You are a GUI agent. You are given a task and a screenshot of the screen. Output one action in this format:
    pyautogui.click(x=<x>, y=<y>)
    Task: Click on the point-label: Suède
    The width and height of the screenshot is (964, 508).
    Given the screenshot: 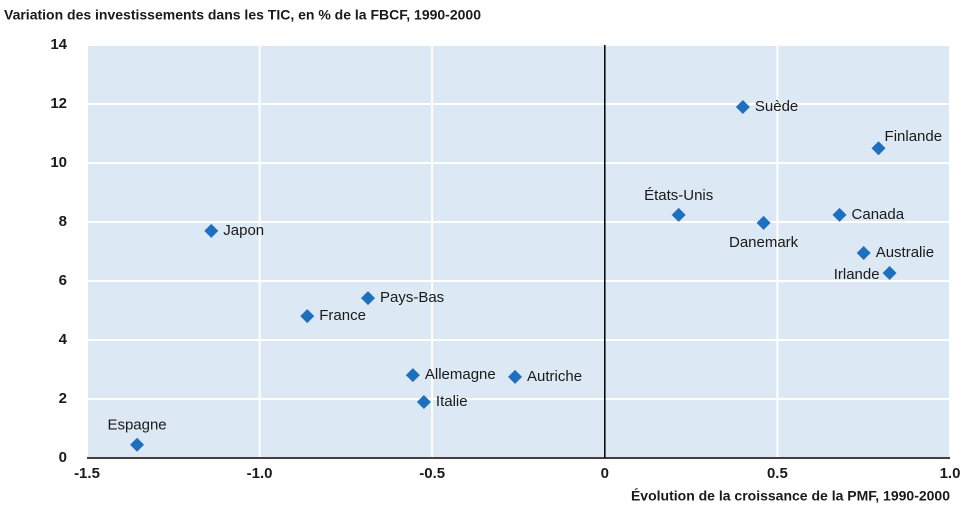 What is the action you would take?
    pyautogui.click(x=776, y=106)
    